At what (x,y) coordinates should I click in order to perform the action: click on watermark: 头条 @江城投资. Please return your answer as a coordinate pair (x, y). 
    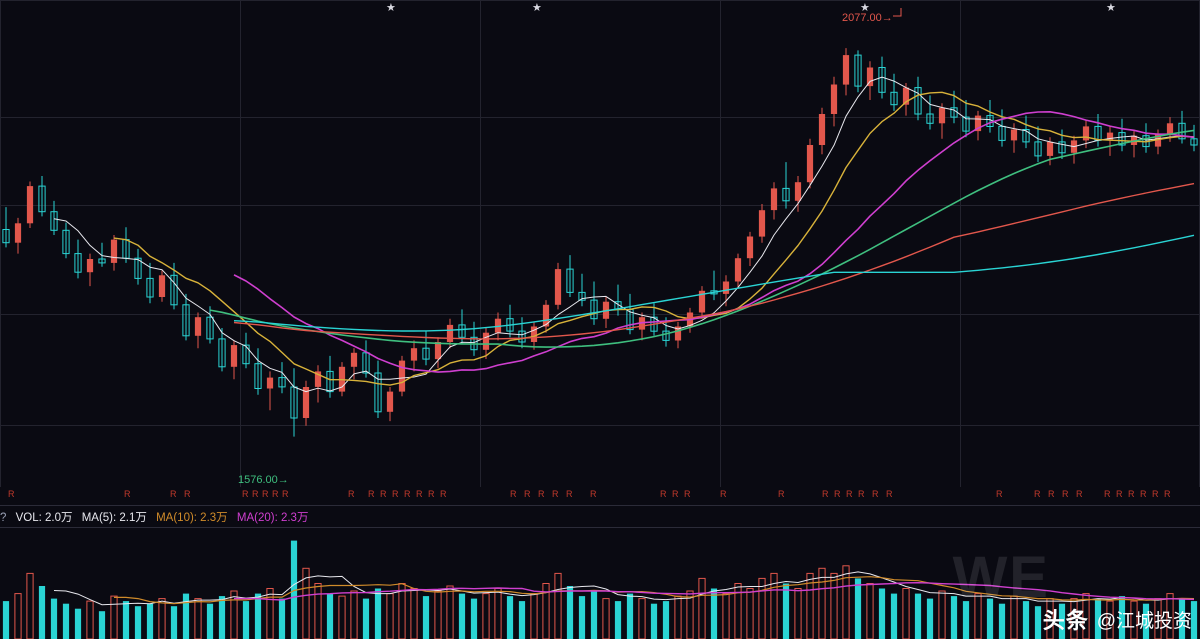
    Looking at the image, I should click on (1117, 619).